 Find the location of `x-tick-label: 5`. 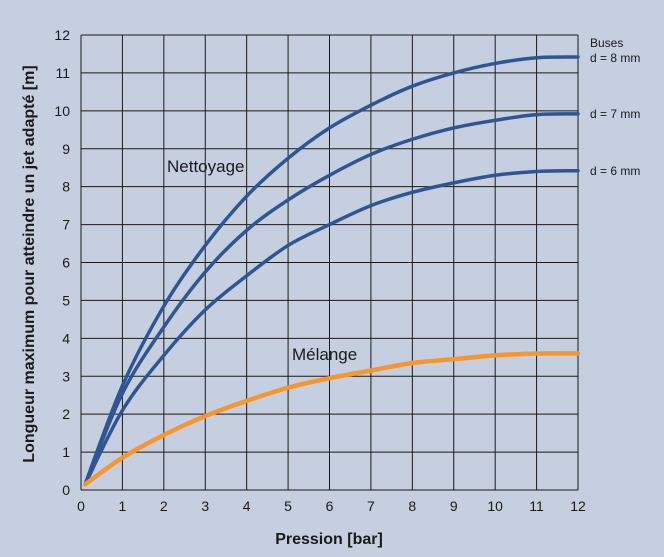

x-tick-label: 5 is located at coordinates (288, 506).